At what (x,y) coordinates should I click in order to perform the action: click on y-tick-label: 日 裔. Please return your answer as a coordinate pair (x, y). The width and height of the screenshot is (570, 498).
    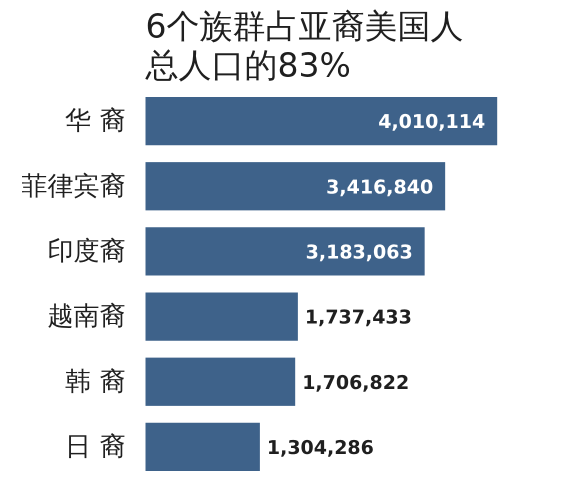
    Looking at the image, I should click on (95, 447).